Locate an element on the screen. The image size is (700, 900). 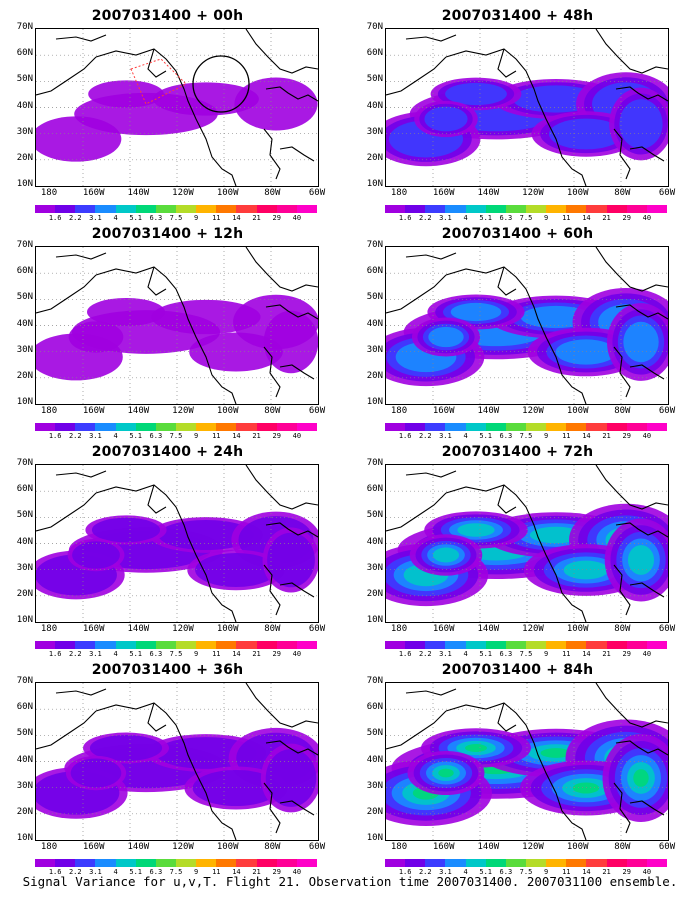
map-plot-area is located at coordinates (527, 543).